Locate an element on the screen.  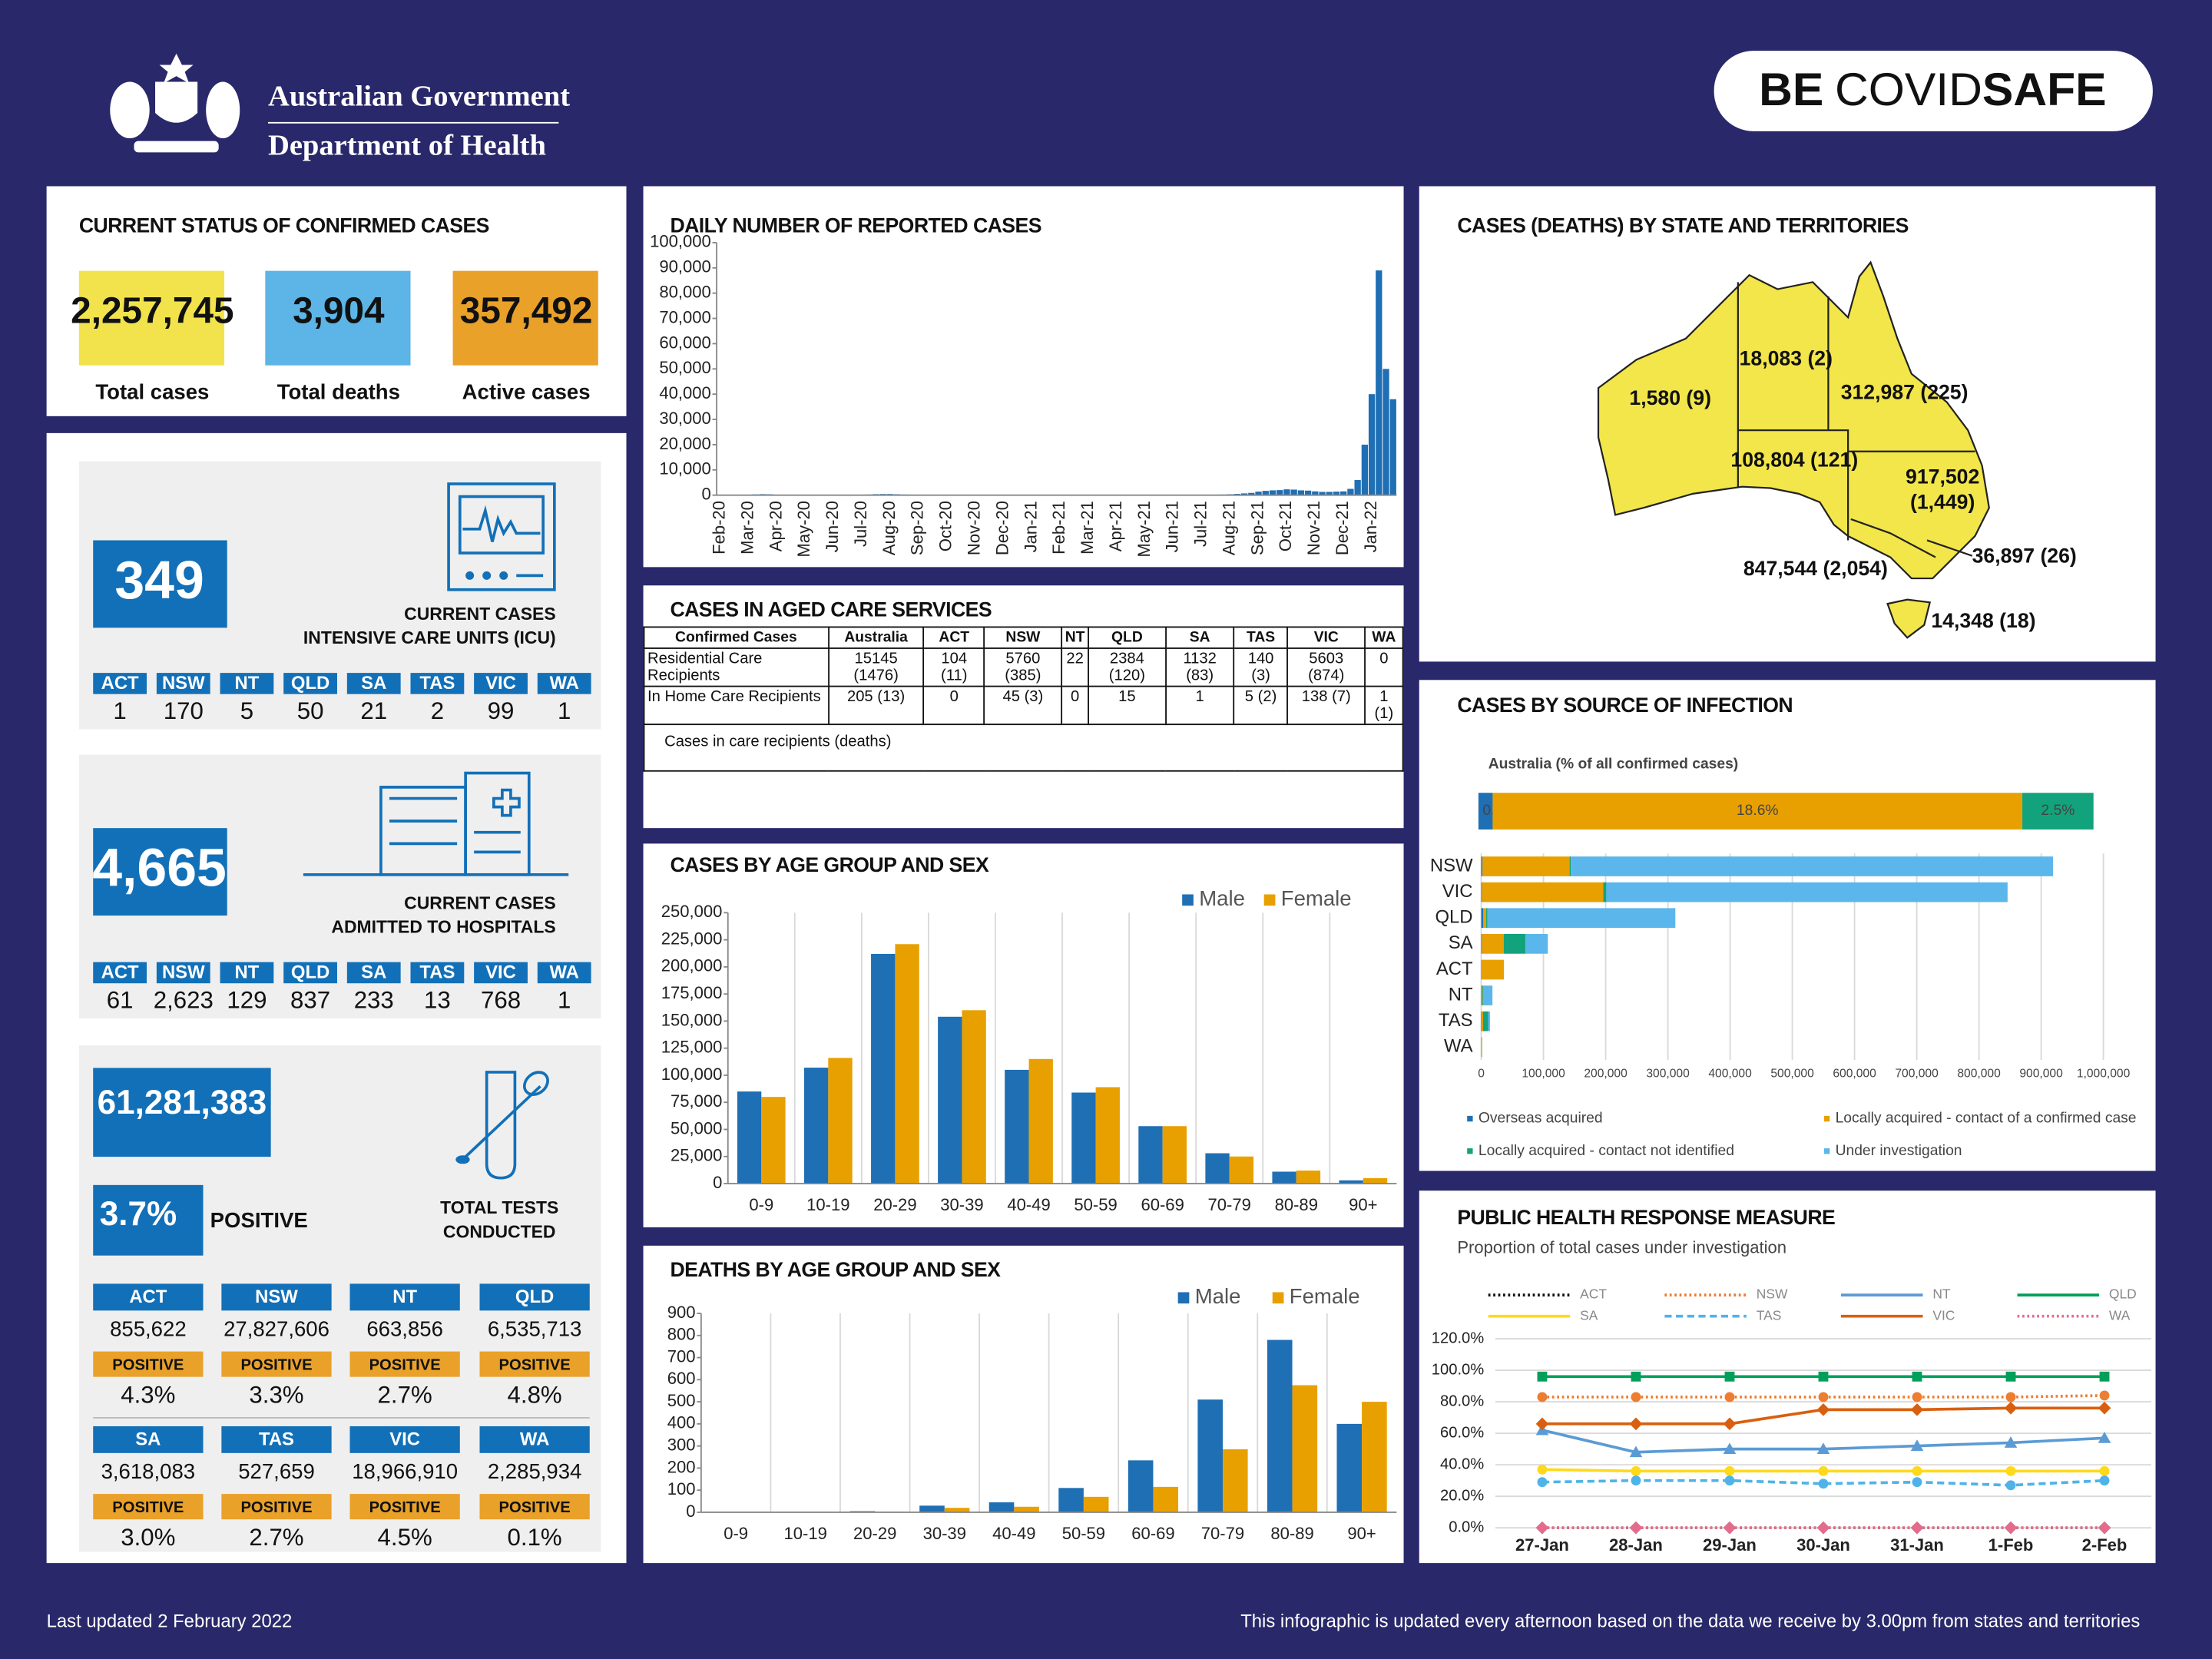
y-tick-label: 700 is located at coordinates (681, 1356).